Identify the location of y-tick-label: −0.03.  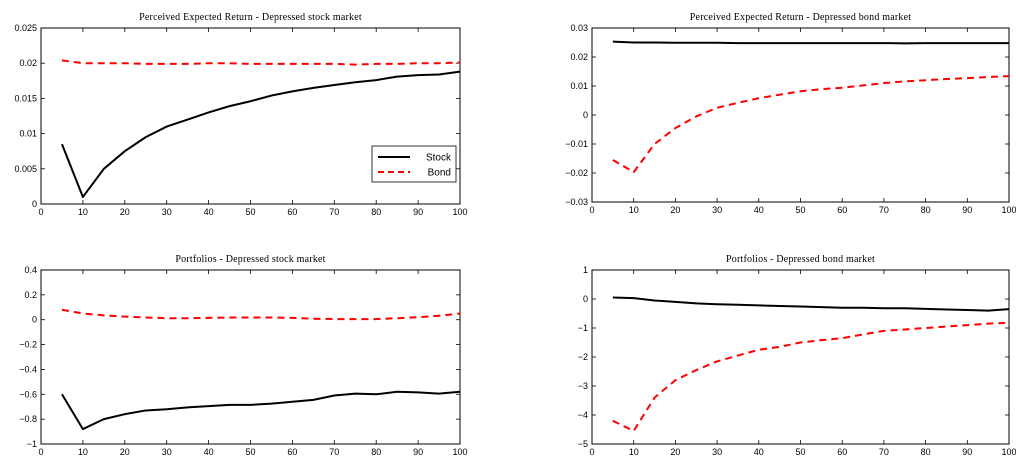
(576, 202).